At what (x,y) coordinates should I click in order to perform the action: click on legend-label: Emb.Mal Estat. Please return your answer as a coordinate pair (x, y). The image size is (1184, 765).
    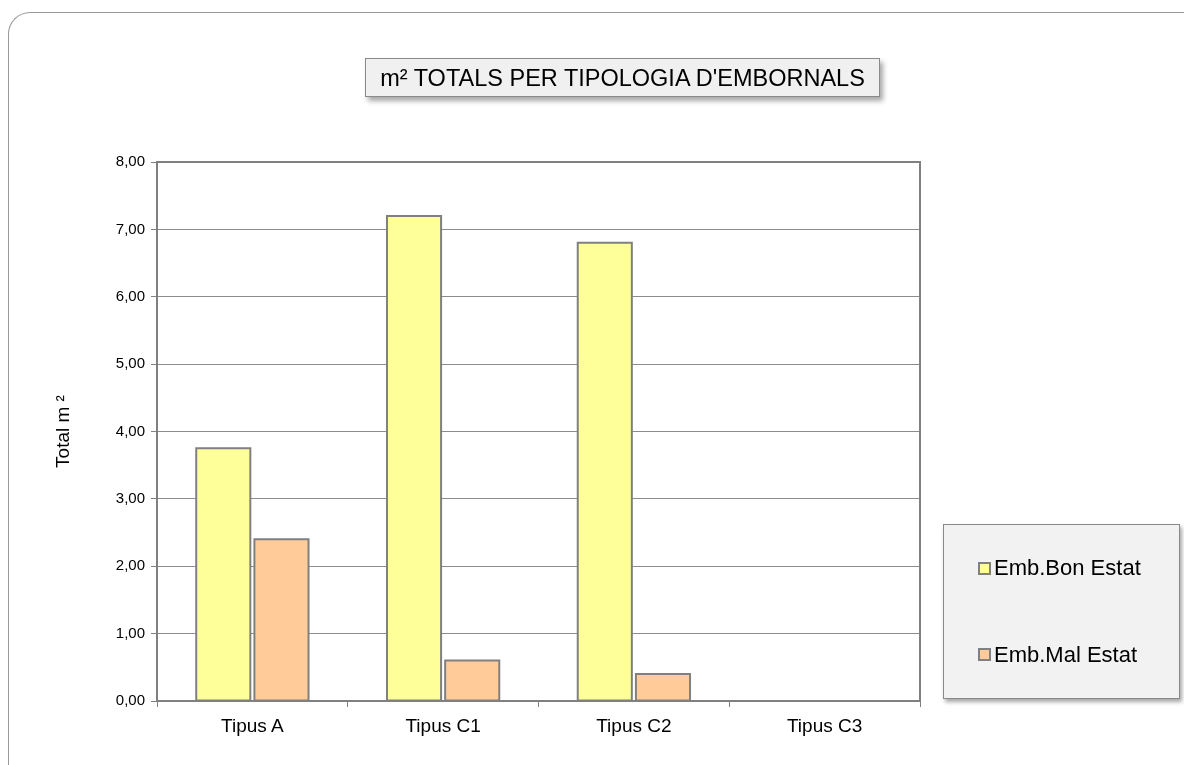
    Looking at the image, I should click on (1066, 654).